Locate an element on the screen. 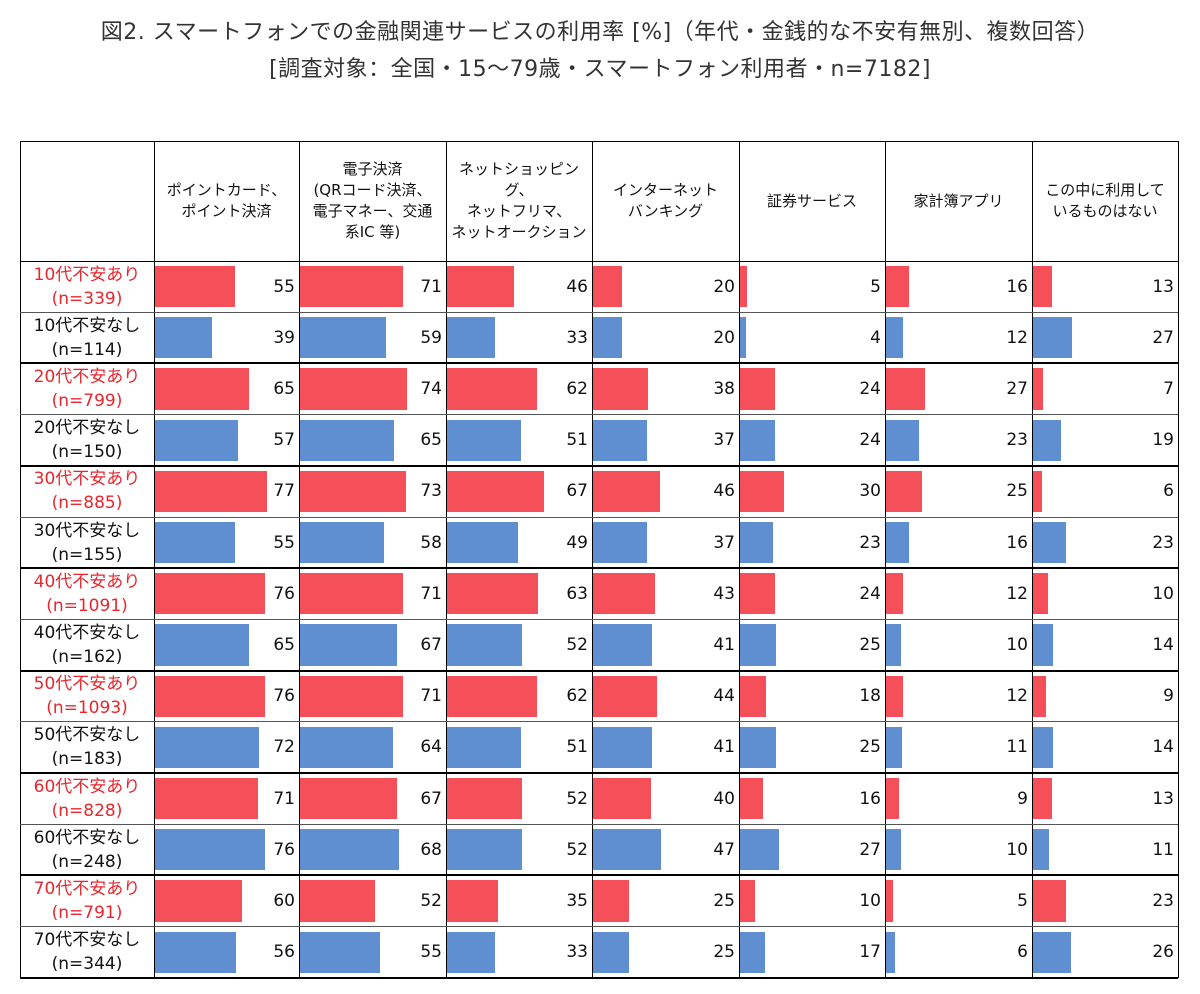  row-label: 50代不安なし (n=183) is located at coordinates (87, 747).